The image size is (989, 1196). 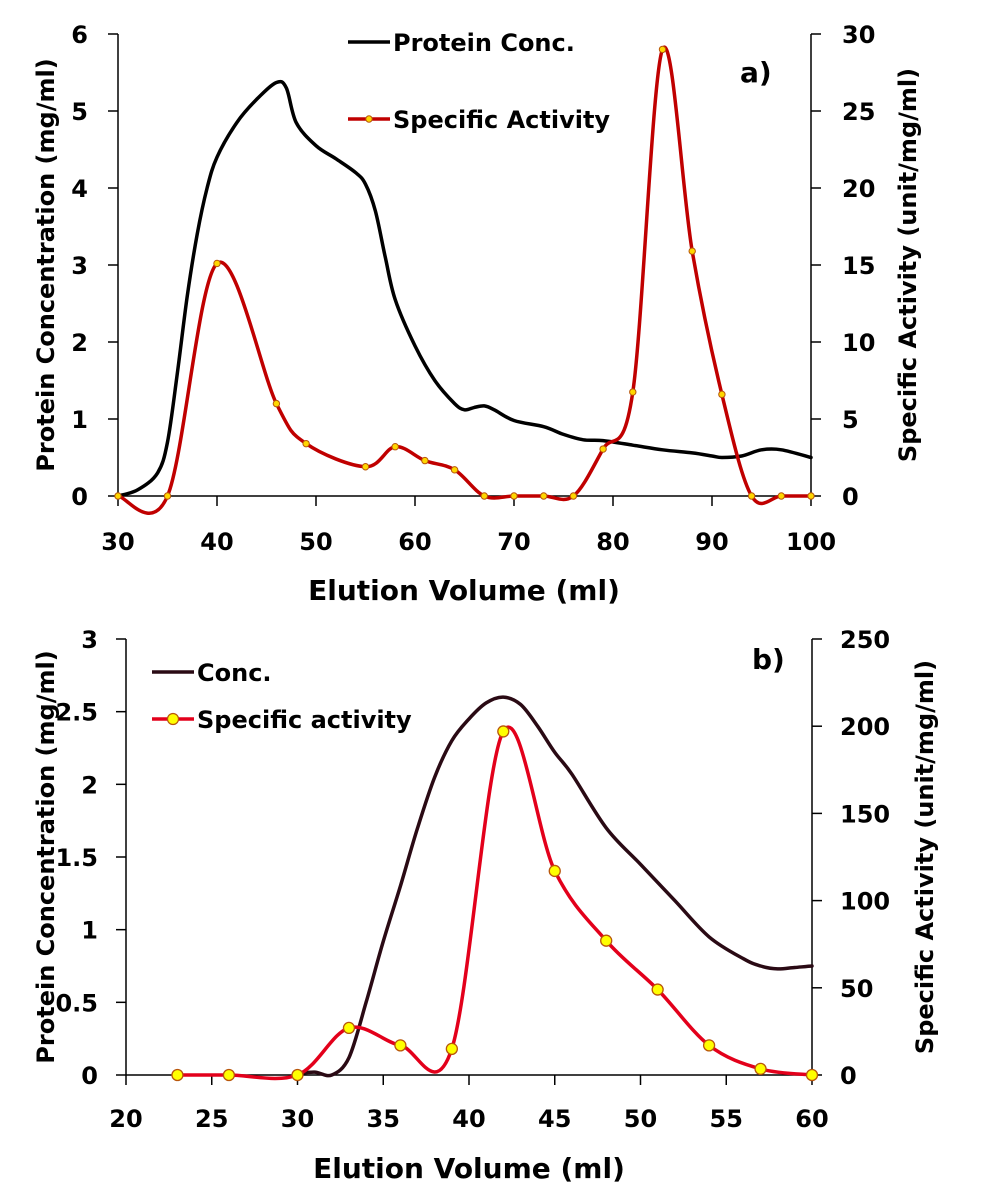 What do you see at coordinates (79, 112) in the screenshot?
I see `y-tick-label: 5` at bounding box center [79, 112].